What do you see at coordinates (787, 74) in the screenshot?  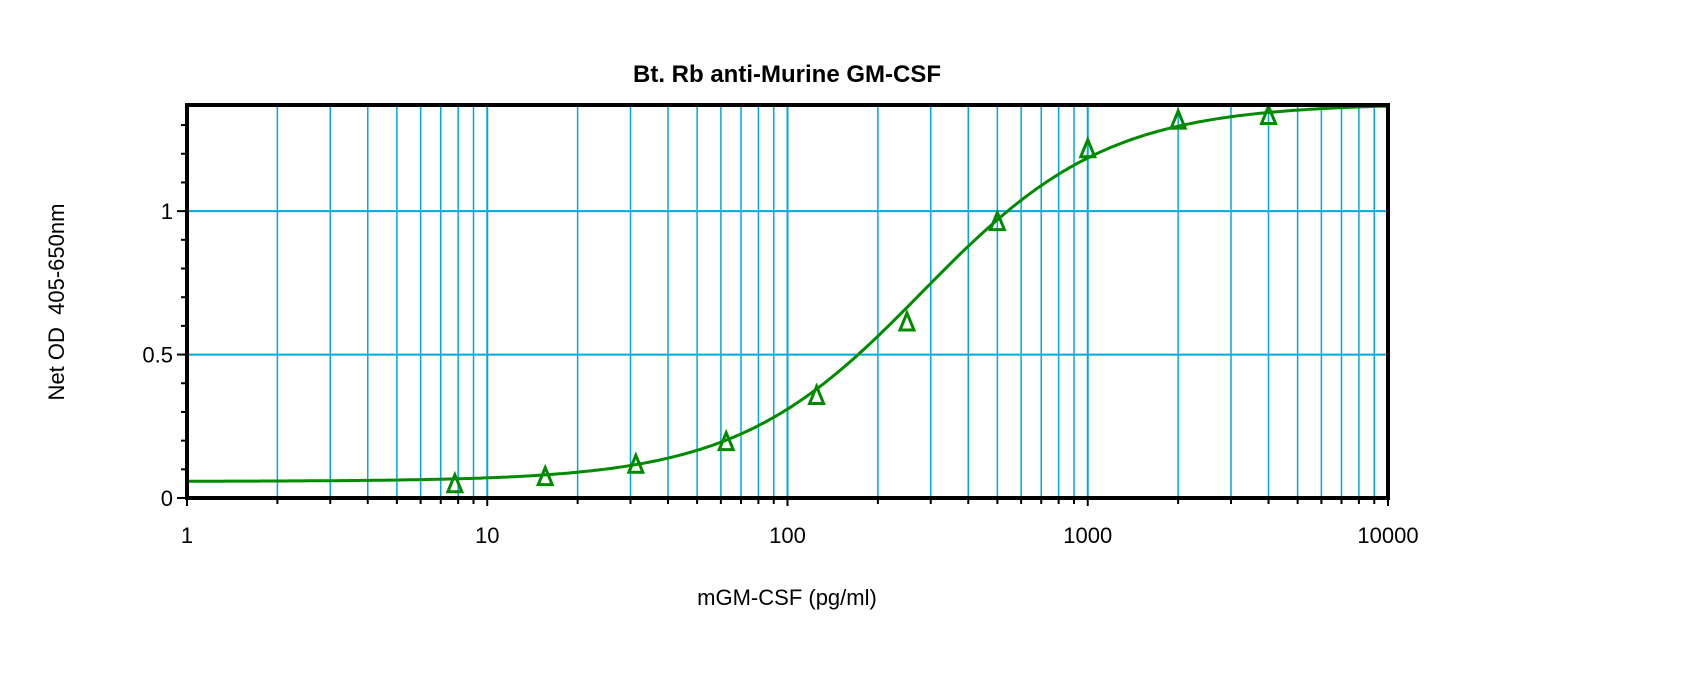 I see `chart-title: Bt. Rb anti-Murine GM-CSF` at bounding box center [787, 74].